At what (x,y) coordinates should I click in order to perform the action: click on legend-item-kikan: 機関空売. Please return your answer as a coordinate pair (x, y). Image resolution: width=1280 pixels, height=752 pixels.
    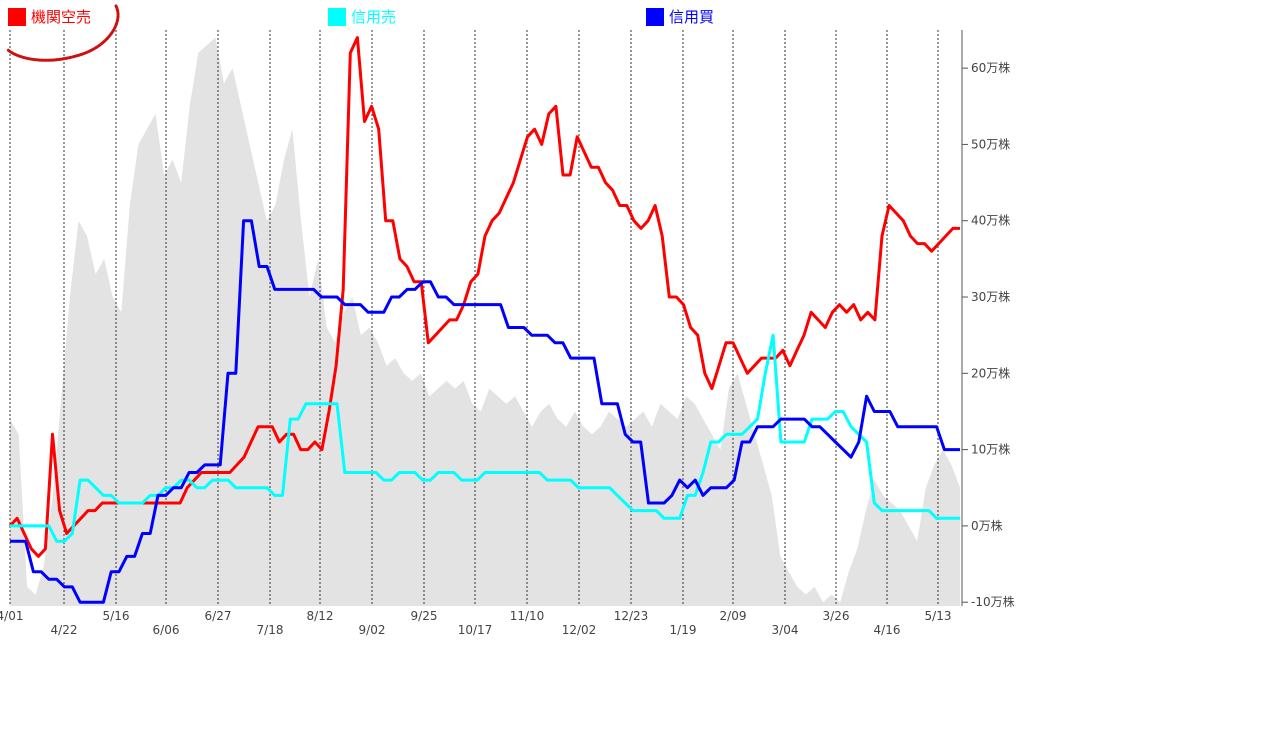
    Looking at the image, I should click on (49, 17).